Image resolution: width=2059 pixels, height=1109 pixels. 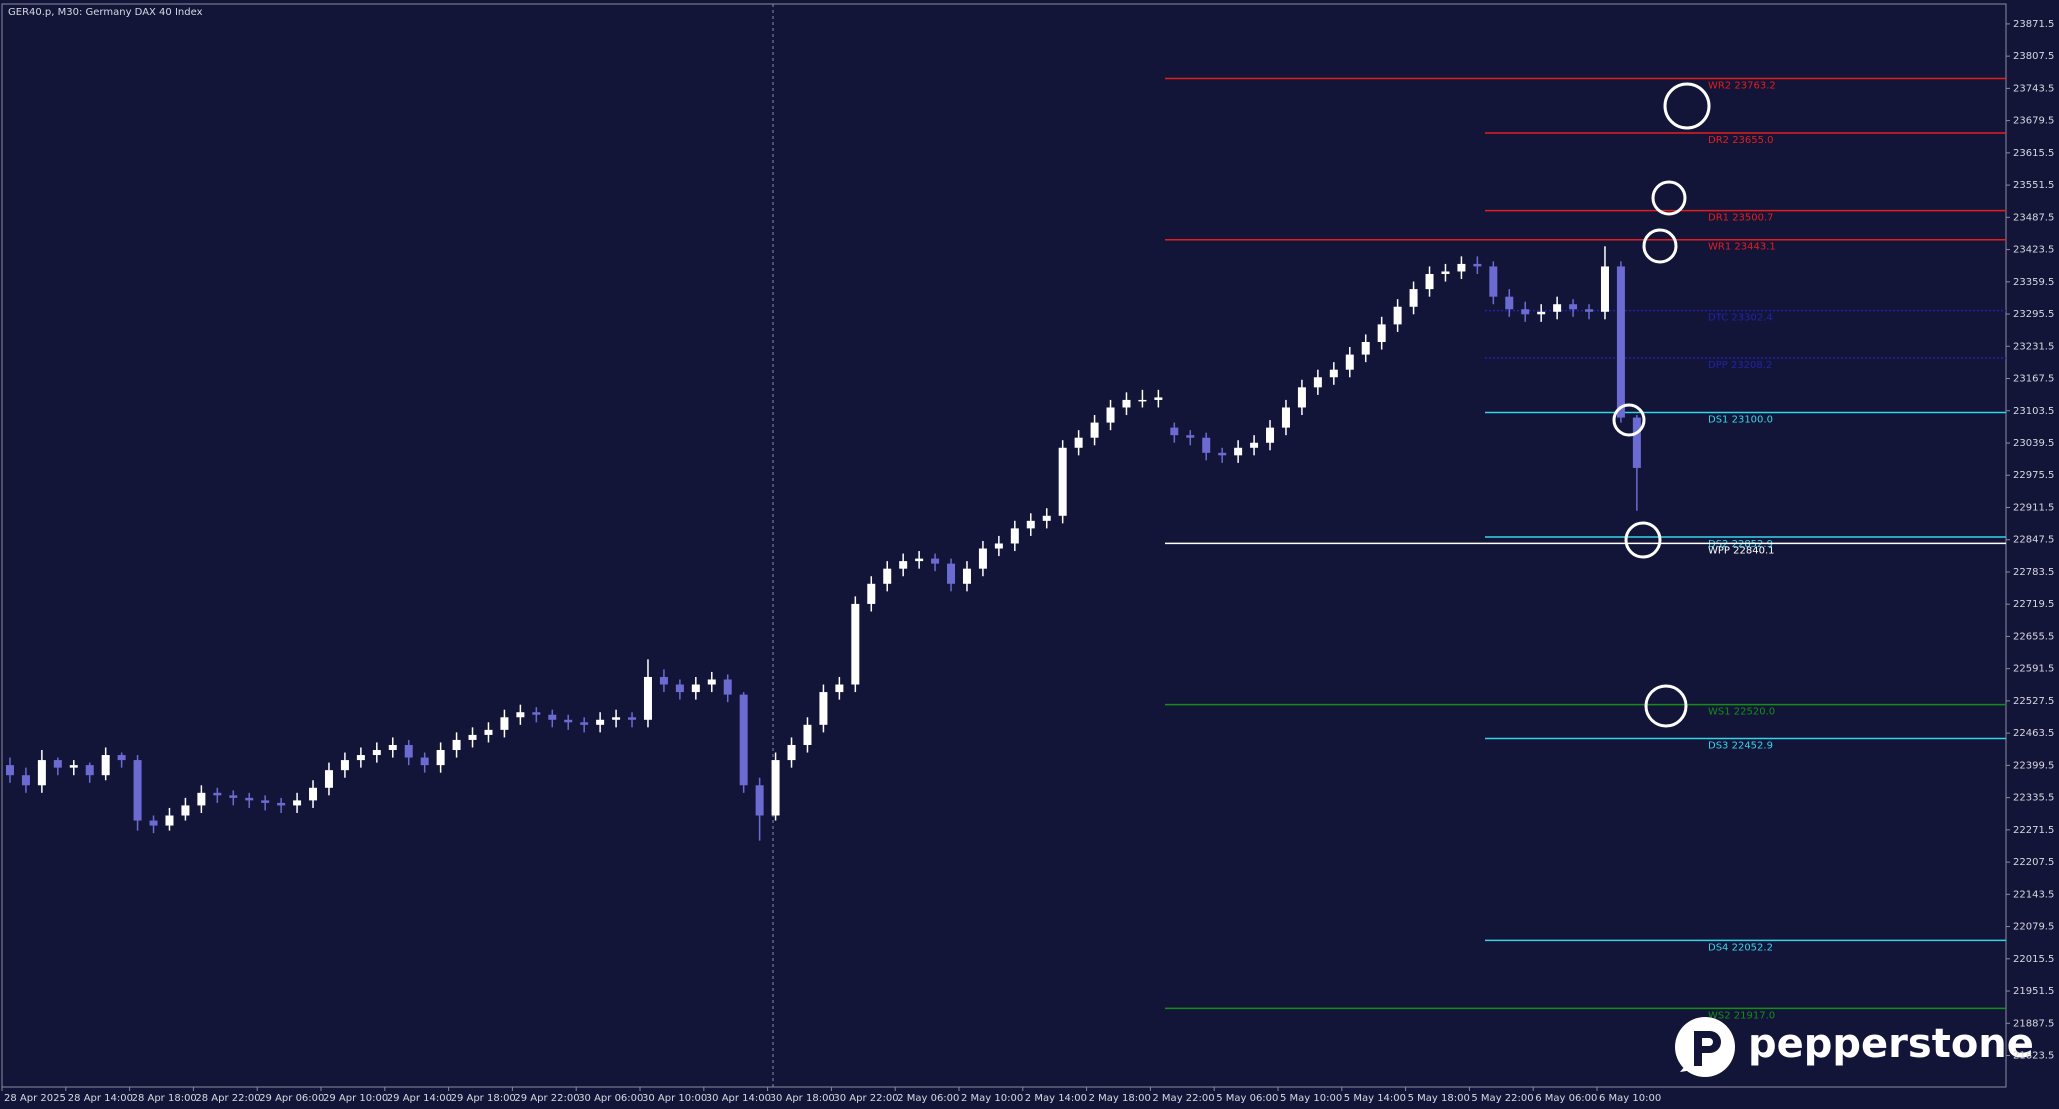 What do you see at coordinates (2033, 540) in the screenshot?
I see `y-tick-label: 22847.5` at bounding box center [2033, 540].